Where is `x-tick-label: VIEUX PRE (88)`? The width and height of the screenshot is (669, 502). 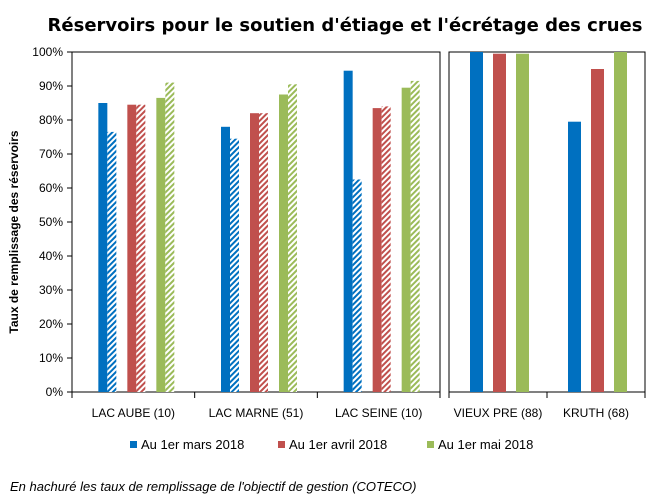
x-tick-label: VIEUX PRE (88) is located at coordinates (498, 413).